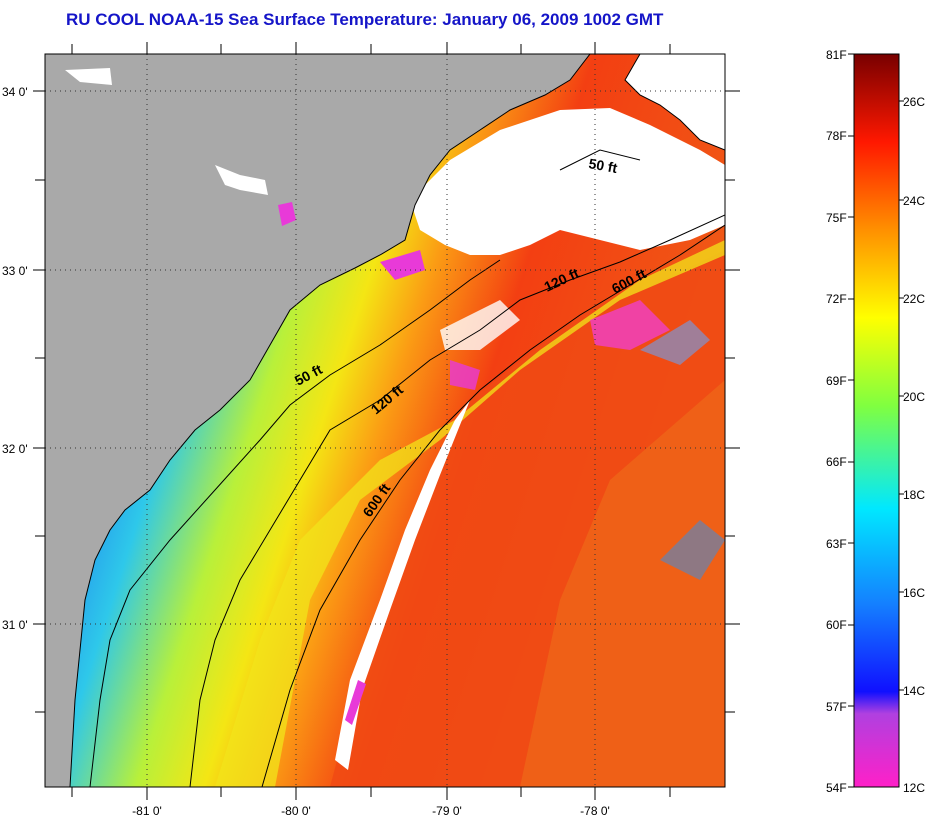 The height and width of the screenshot is (817, 936). What do you see at coordinates (15, 625) in the screenshot?
I see `lat-label-31: 31 0'` at bounding box center [15, 625].